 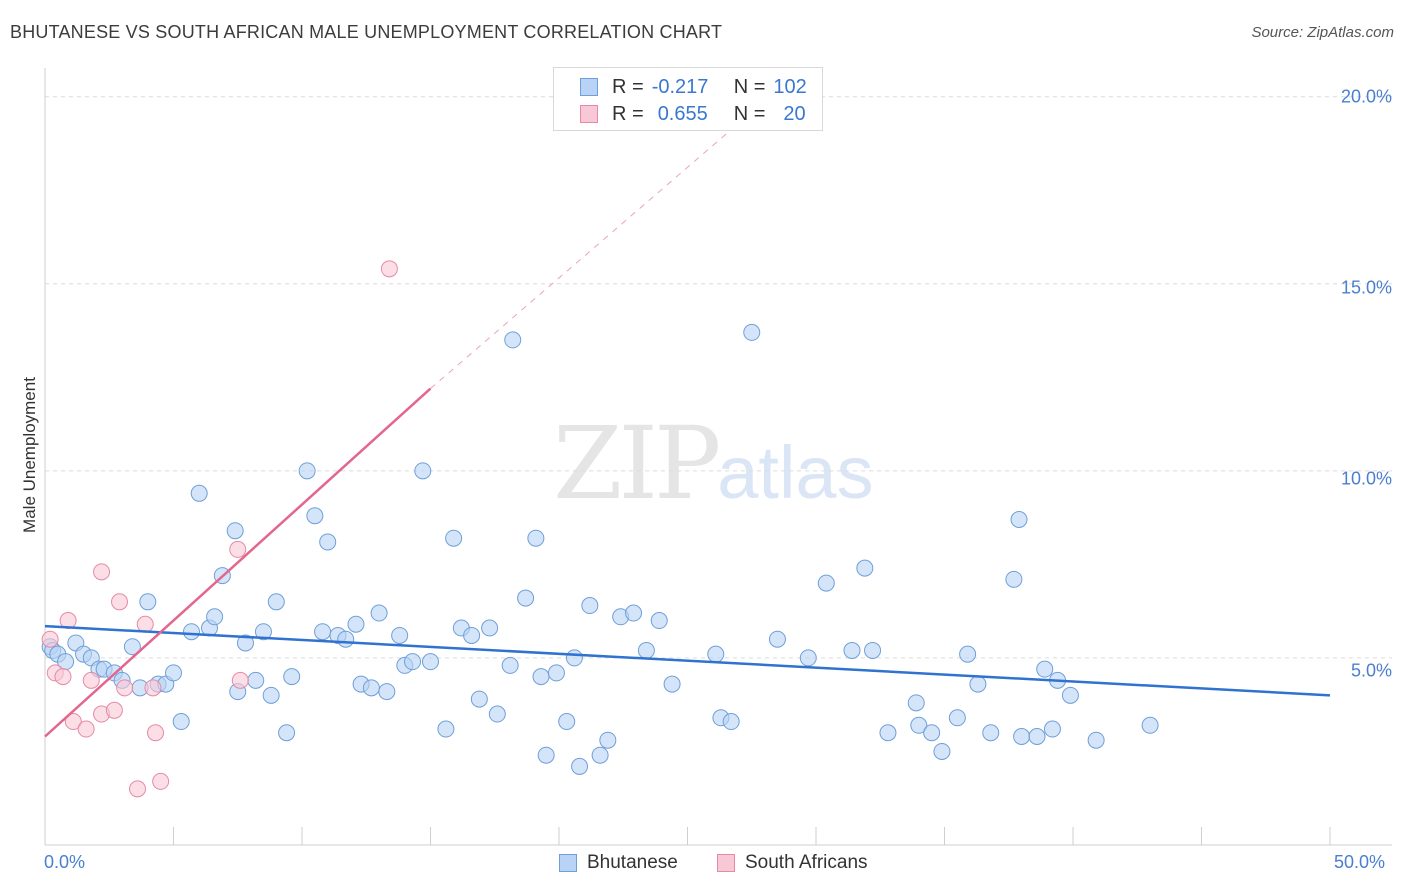 I want to click on legend-item-bhutanese: Bhutanese, so click(x=618, y=863).